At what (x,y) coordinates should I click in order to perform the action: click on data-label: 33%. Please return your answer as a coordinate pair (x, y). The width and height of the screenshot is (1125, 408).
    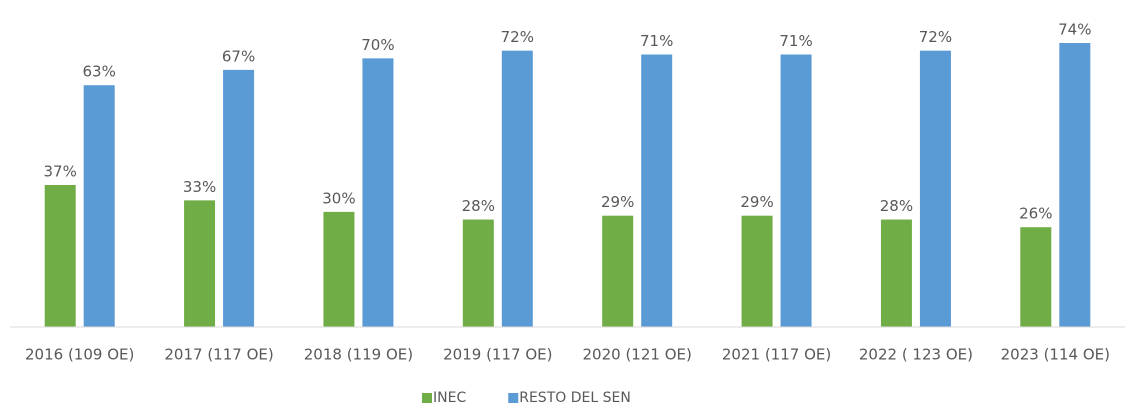
    Looking at the image, I should click on (199, 187).